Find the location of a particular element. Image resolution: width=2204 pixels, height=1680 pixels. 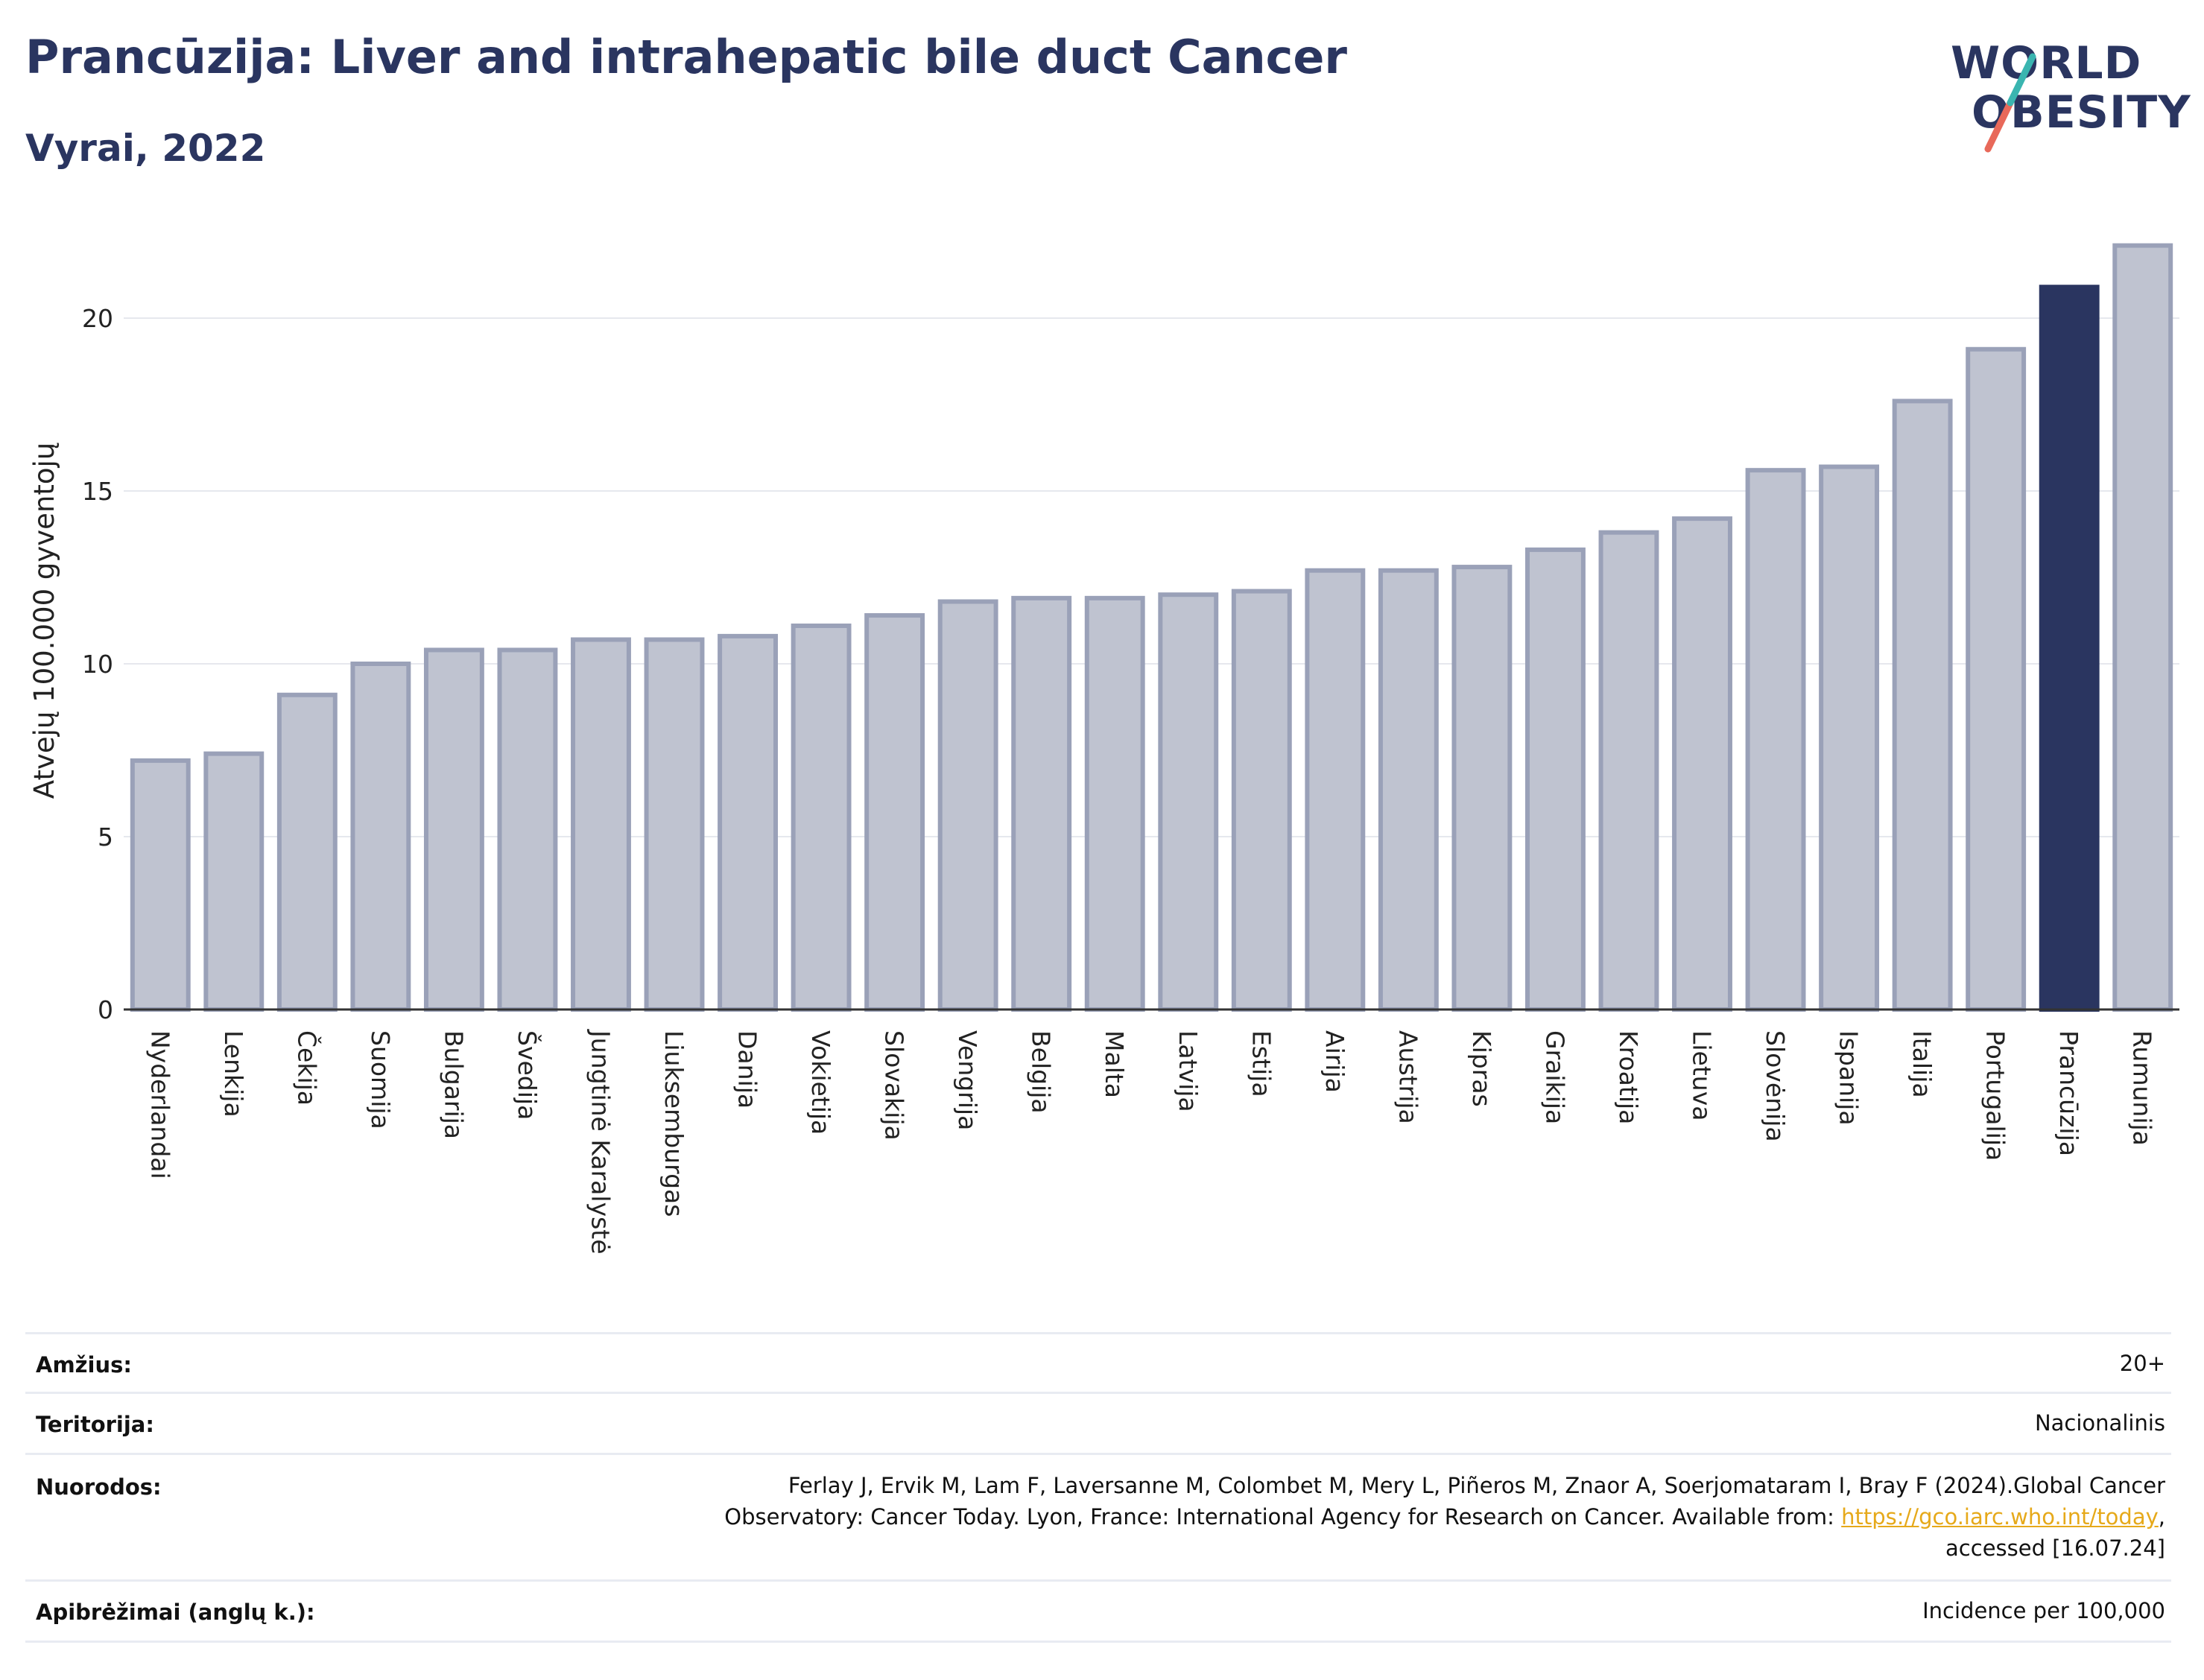

references-link: https://gco.iarc.who.int/today is located at coordinates (2000, 1517).